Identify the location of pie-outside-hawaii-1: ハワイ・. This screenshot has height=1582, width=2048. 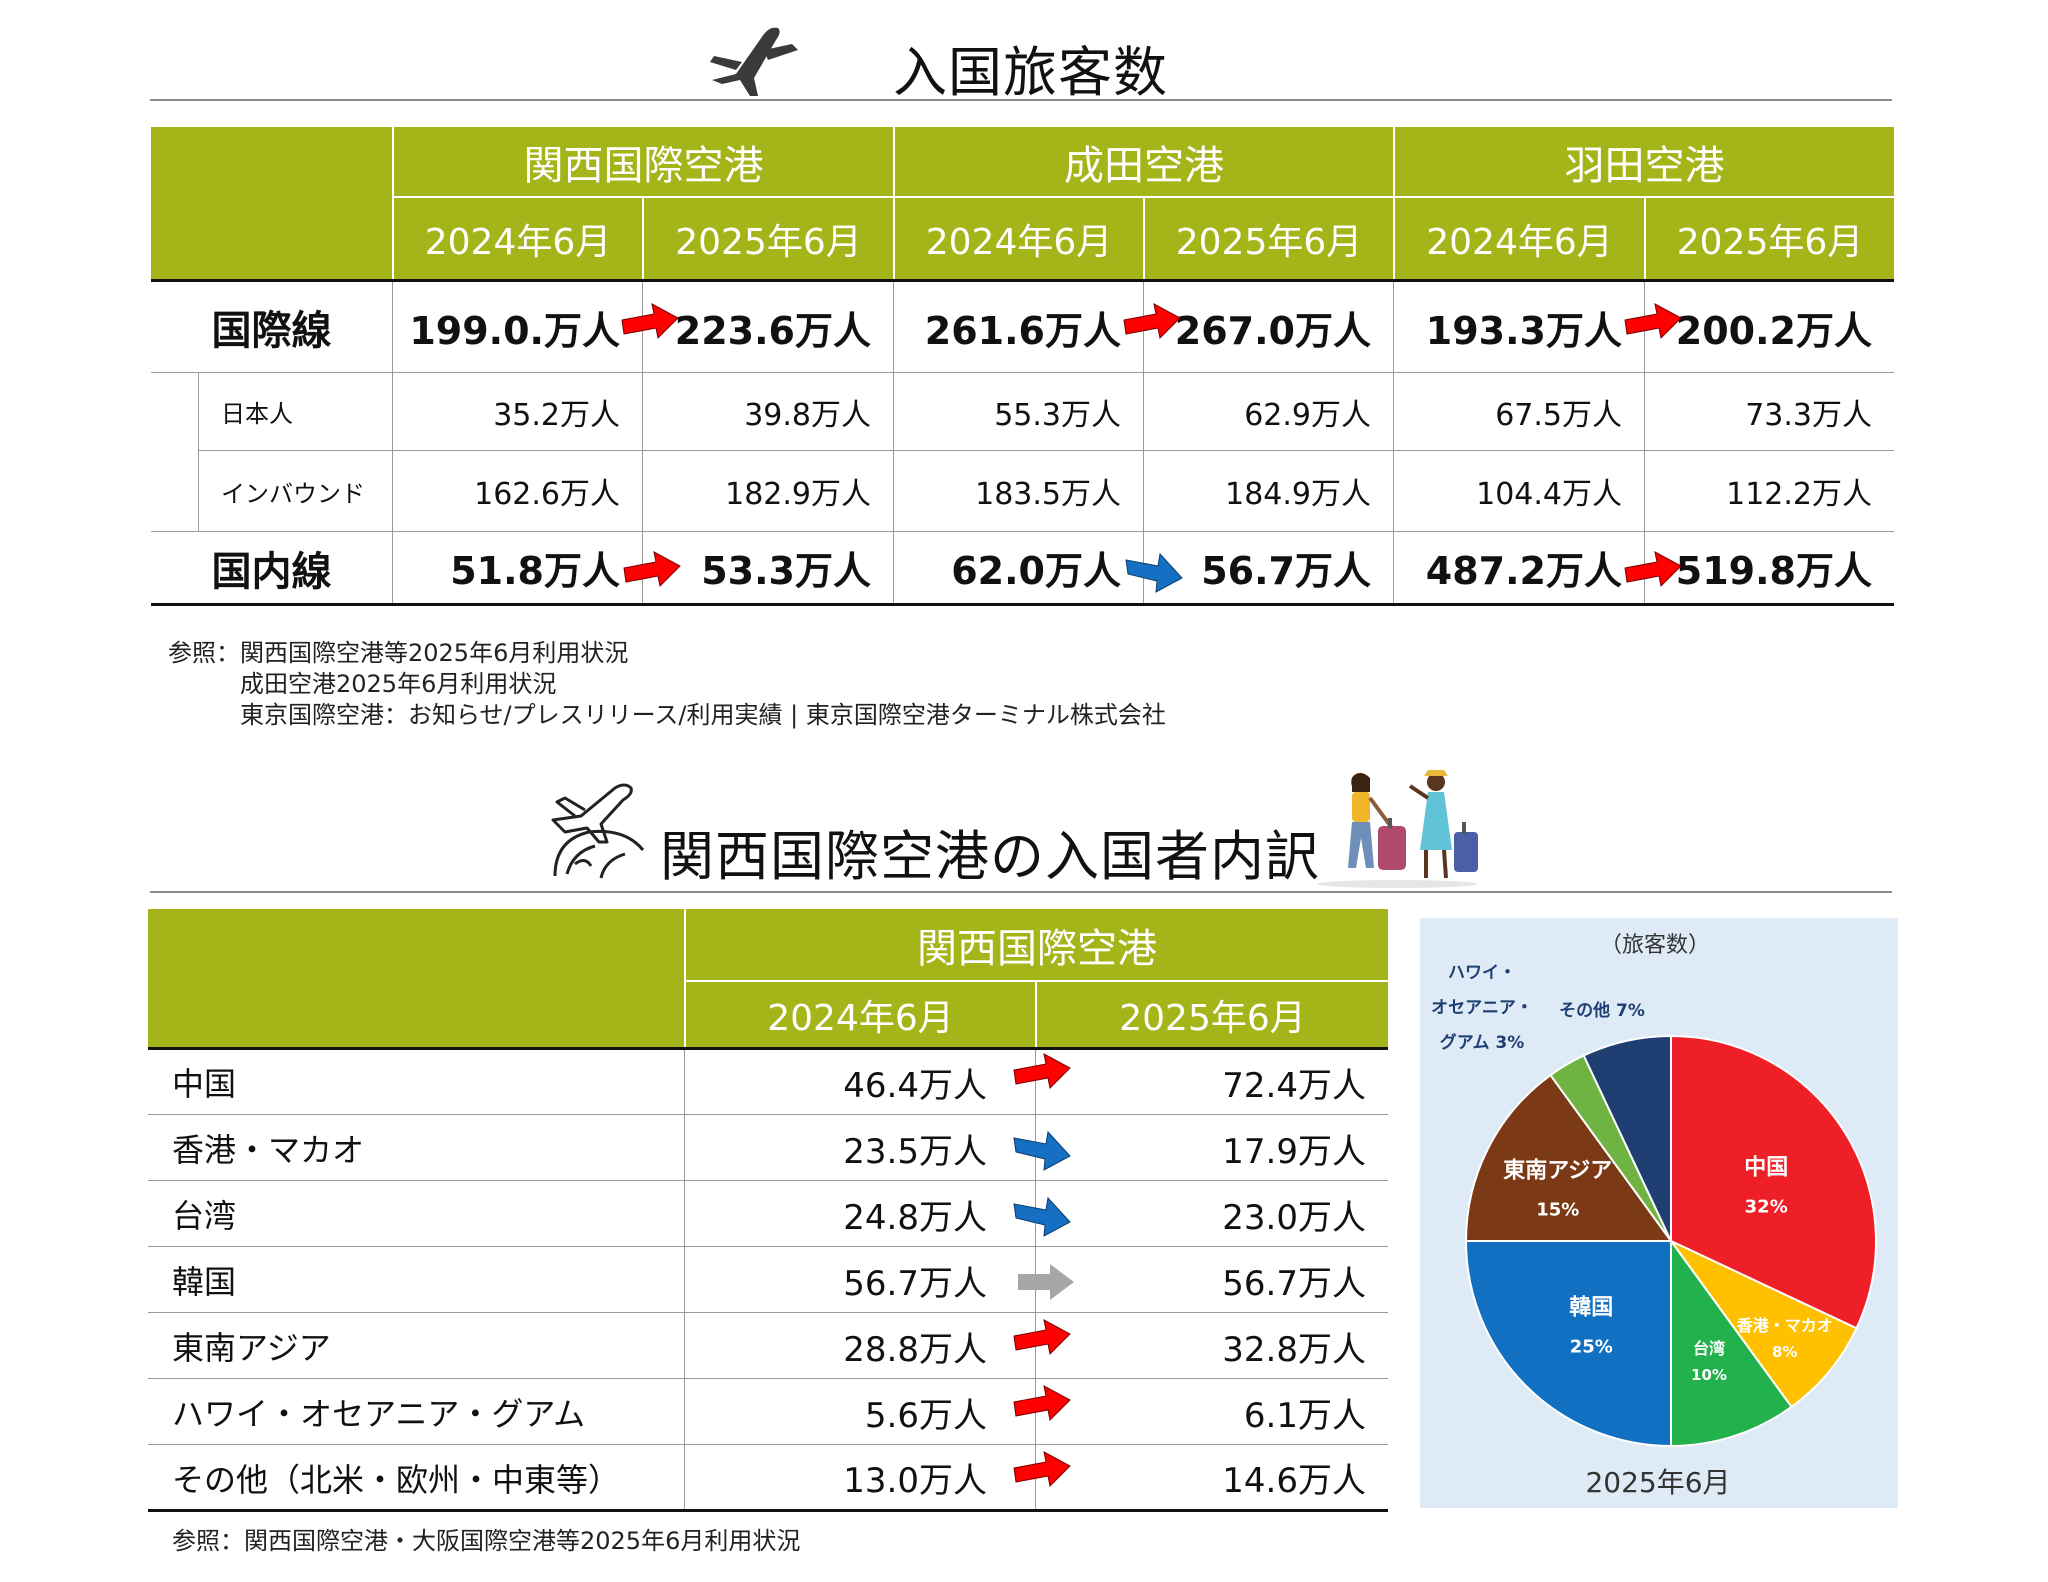
(1482, 973).